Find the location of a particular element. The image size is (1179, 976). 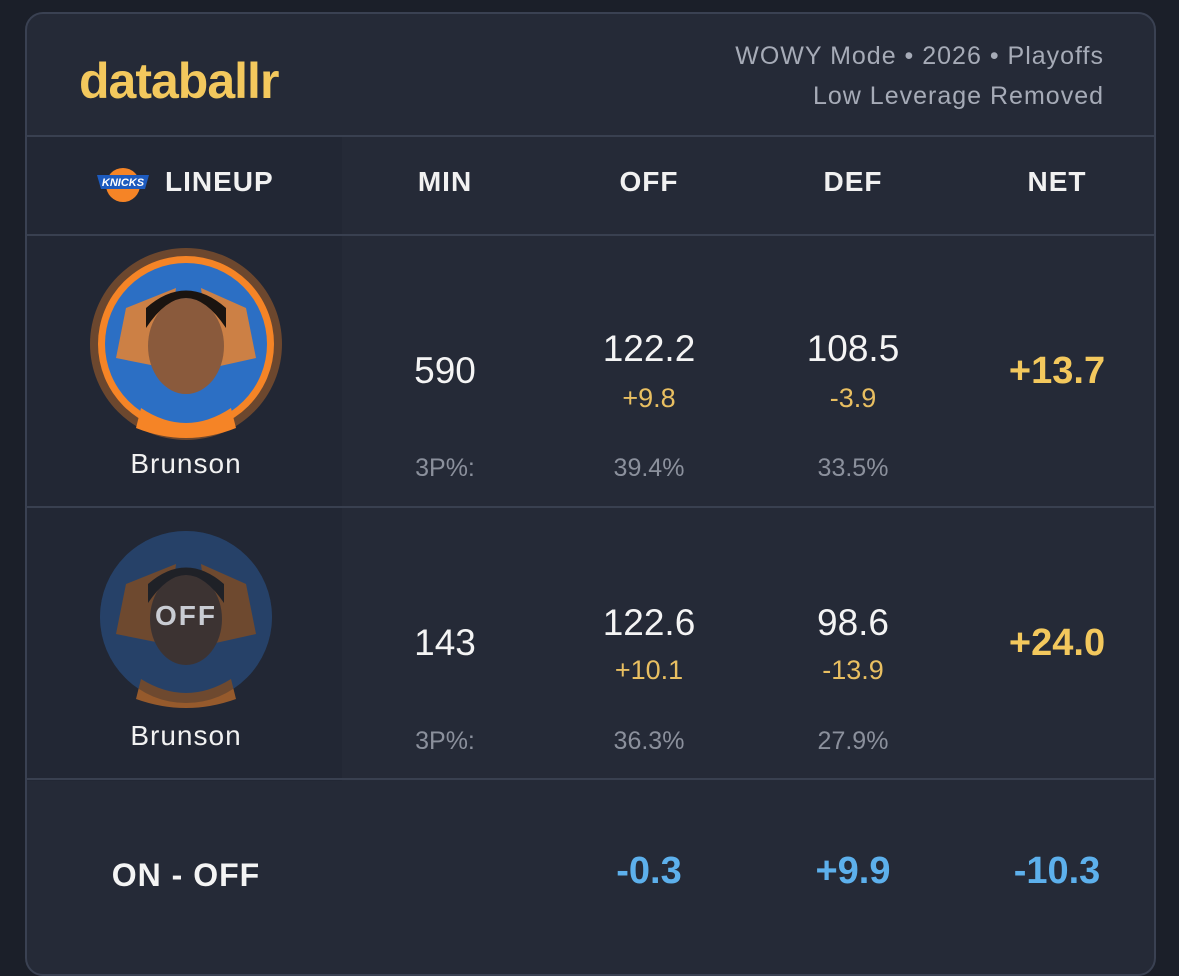

team-logo: KNICKS is located at coordinates (123, 185).